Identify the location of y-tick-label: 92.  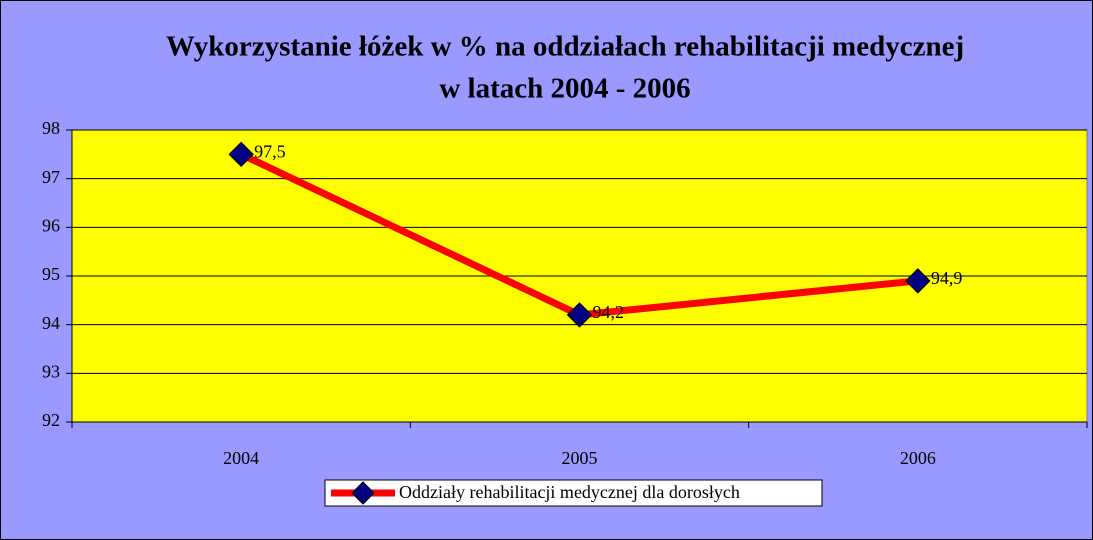
(51, 420).